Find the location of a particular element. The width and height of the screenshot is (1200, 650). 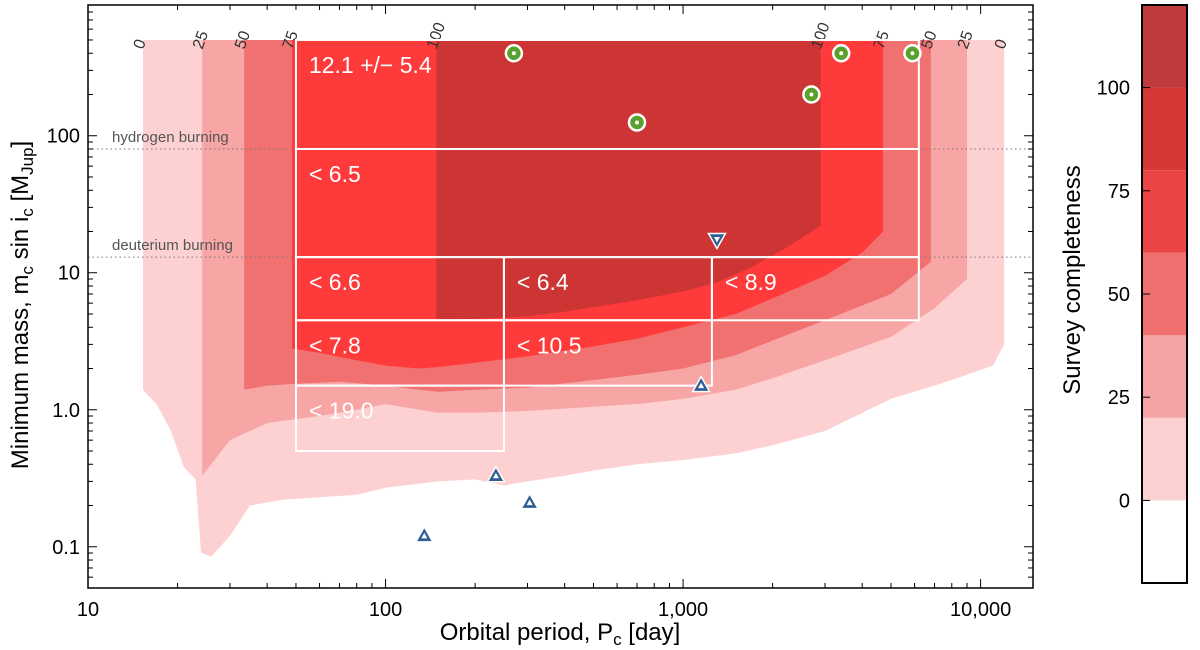

period-marker-label-8: 25 is located at coordinates (966, 40).